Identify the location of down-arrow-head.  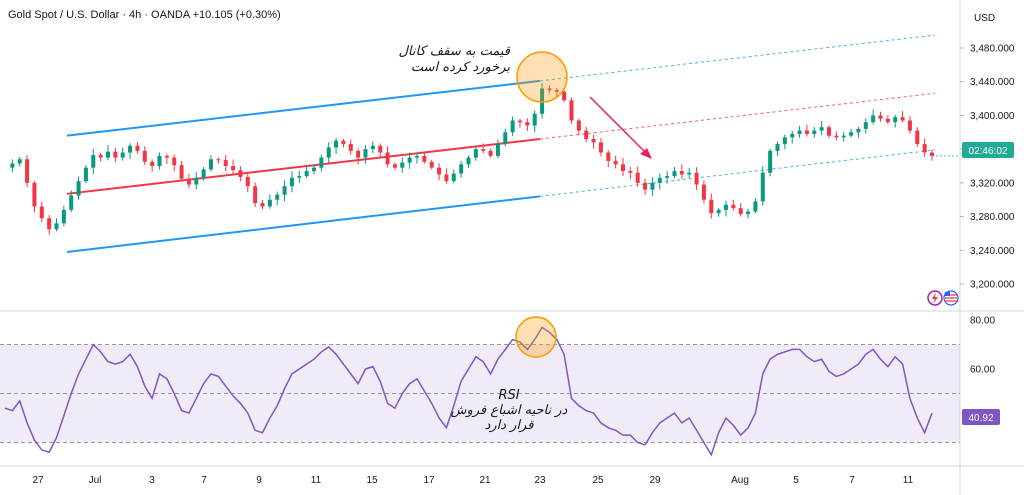
(646, 153).